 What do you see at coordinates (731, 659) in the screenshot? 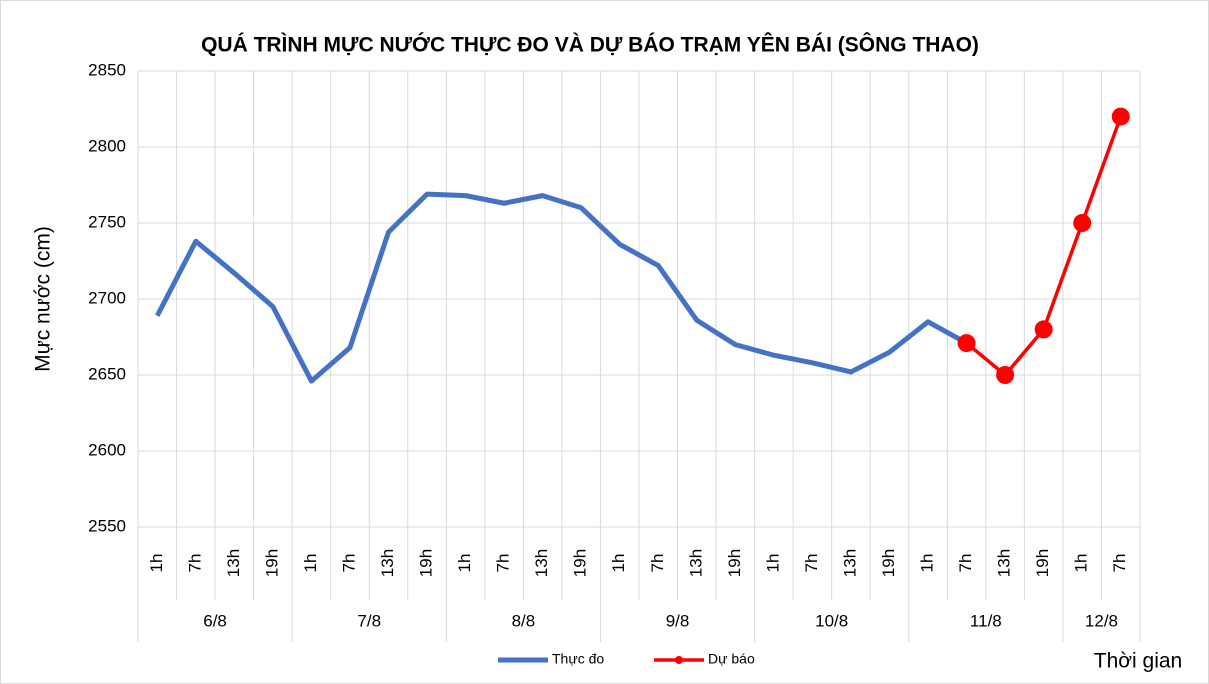
I see `legend-label: Dự báo` at bounding box center [731, 659].